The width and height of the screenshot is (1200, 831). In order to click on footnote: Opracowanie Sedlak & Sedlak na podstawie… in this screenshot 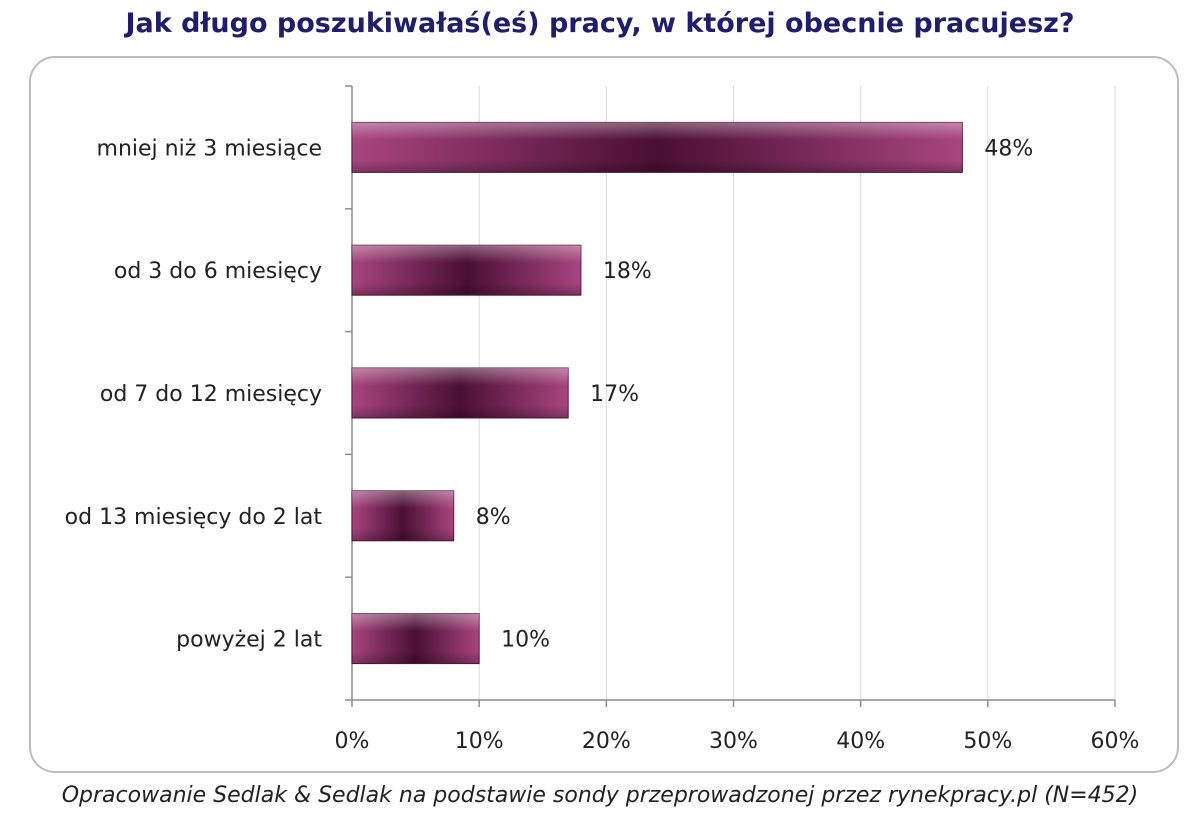, I will do `click(600, 795)`.